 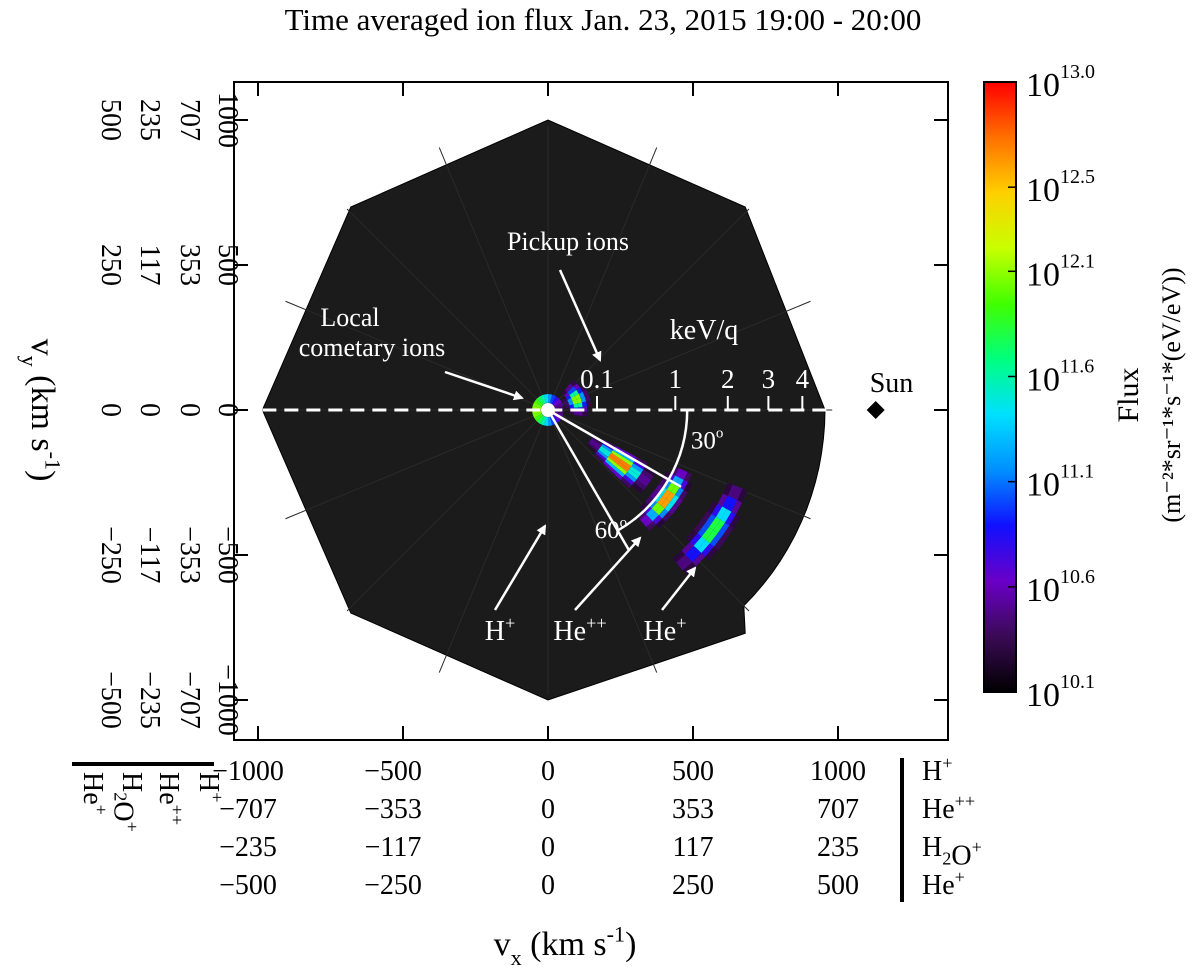 What do you see at coordinates (597, 379) in the screenshot?
I see `energy-tick-label: 0.1` at bounding box center [597, 379].